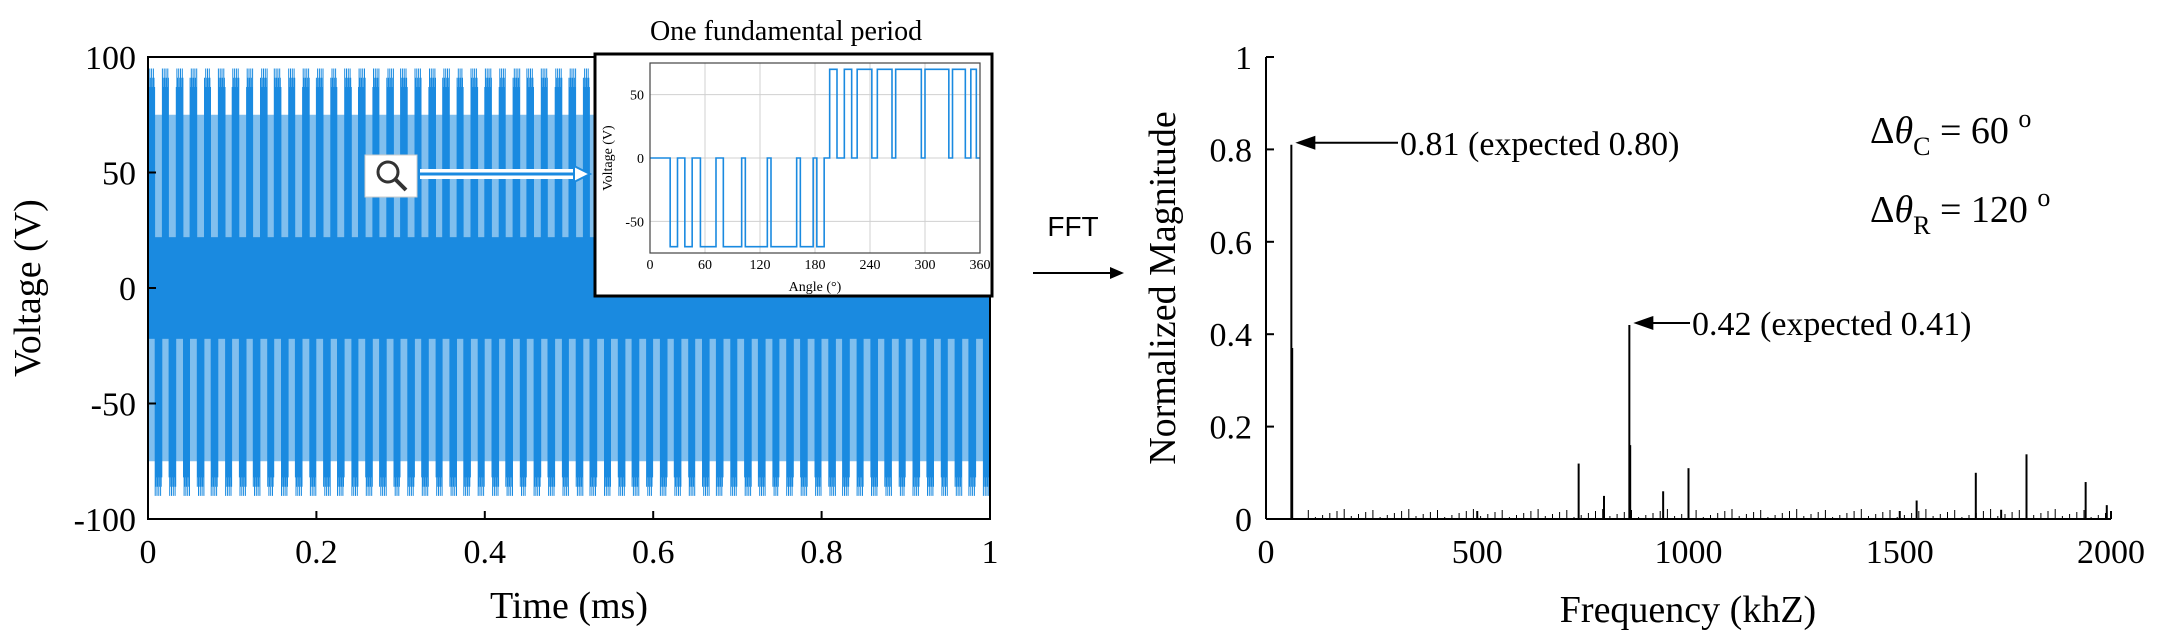  What do you see at coordinates (1900, 552) in the screenshot?
I see `x-tick-label: 1500` at bounding box center [1900, 552].